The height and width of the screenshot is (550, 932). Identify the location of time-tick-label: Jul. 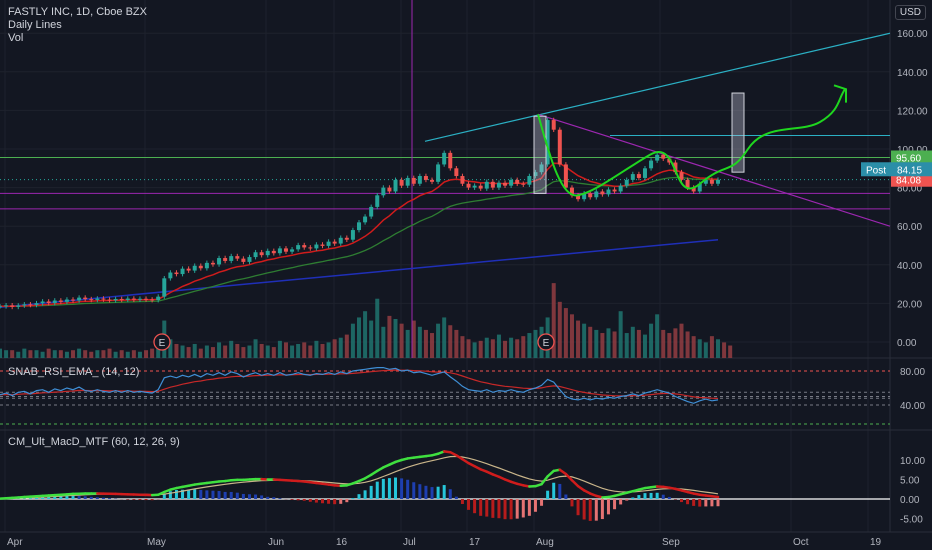
(409, 542).